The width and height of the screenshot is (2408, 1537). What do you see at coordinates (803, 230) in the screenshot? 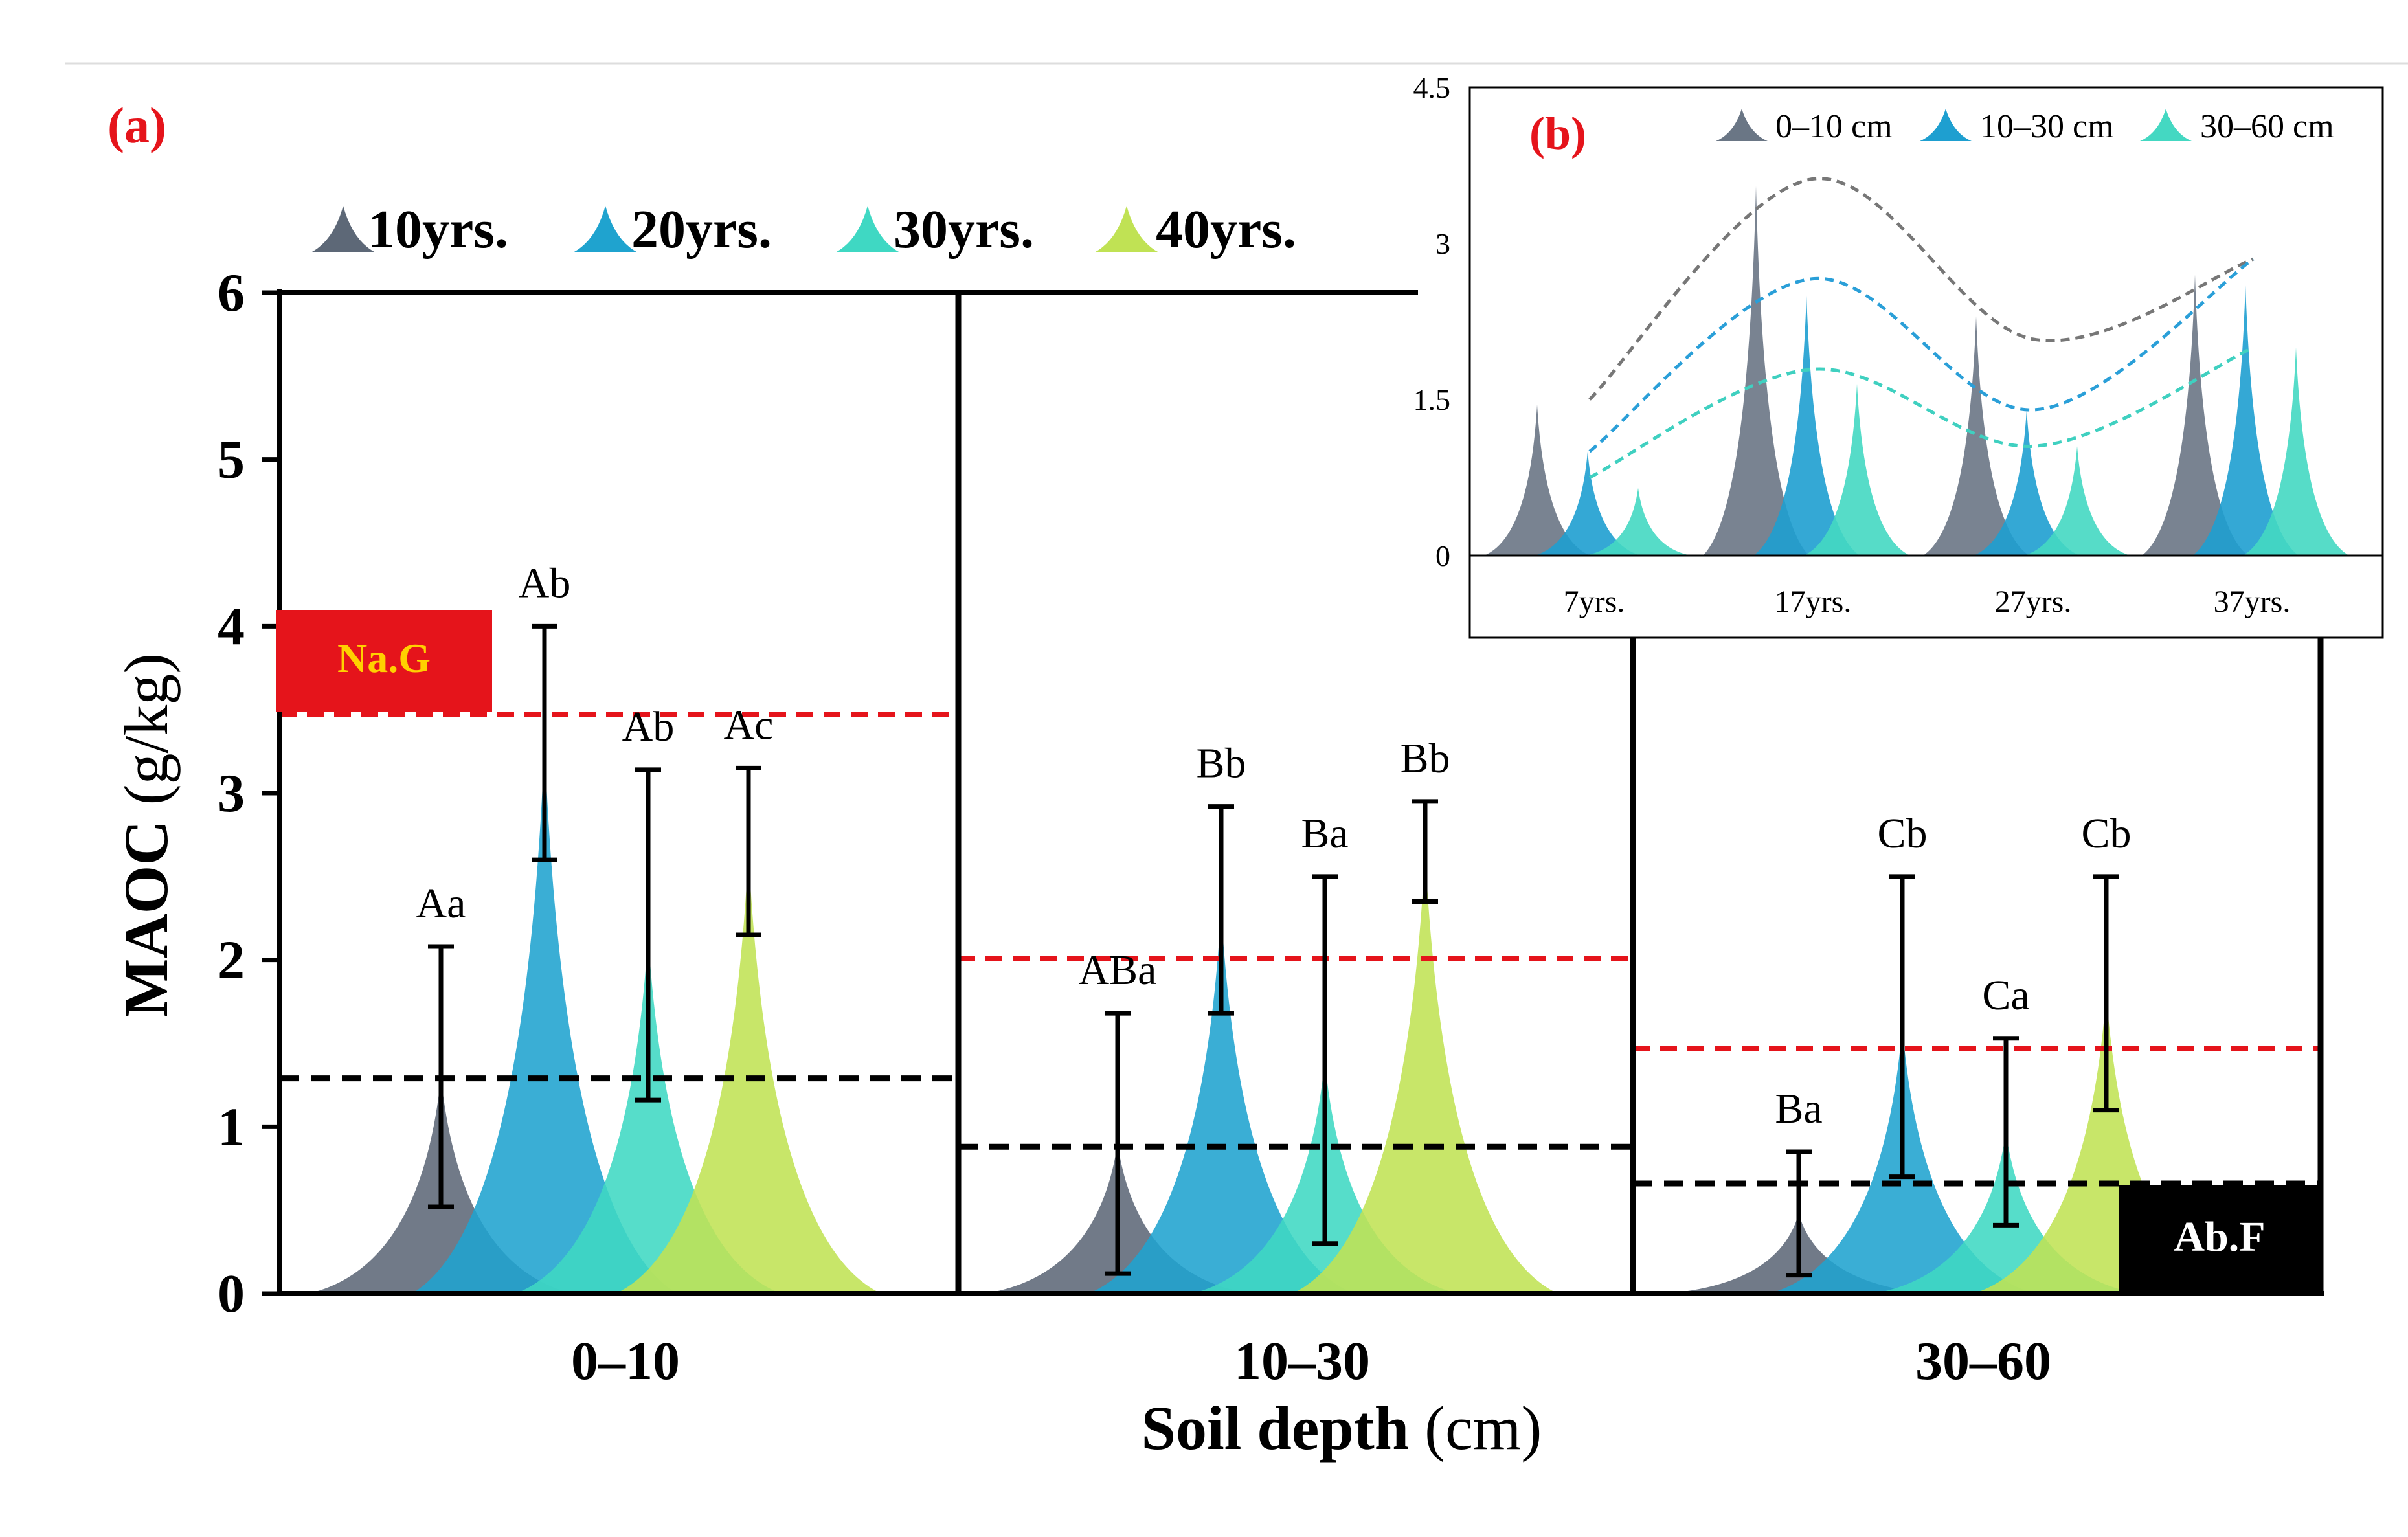
I see `legend-a: 10yrs. 20yrs. 30yrs. 40yrs.` at bounding box center [803, 230].